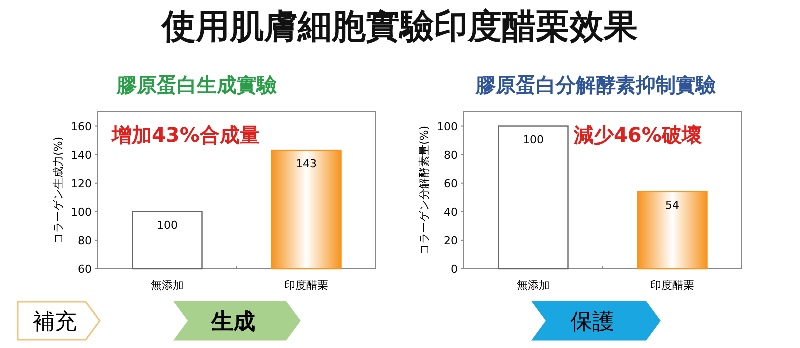 Image resolution: width=800 pixels, height=348 pixels. I want to click on y-tick-label: 120, so click(81, 183).